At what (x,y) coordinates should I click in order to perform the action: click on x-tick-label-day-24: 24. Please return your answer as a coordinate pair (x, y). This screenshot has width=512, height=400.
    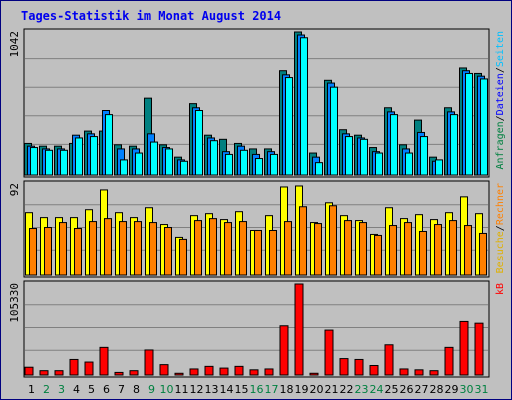
    Looking at the image, I should click on (377, 389).